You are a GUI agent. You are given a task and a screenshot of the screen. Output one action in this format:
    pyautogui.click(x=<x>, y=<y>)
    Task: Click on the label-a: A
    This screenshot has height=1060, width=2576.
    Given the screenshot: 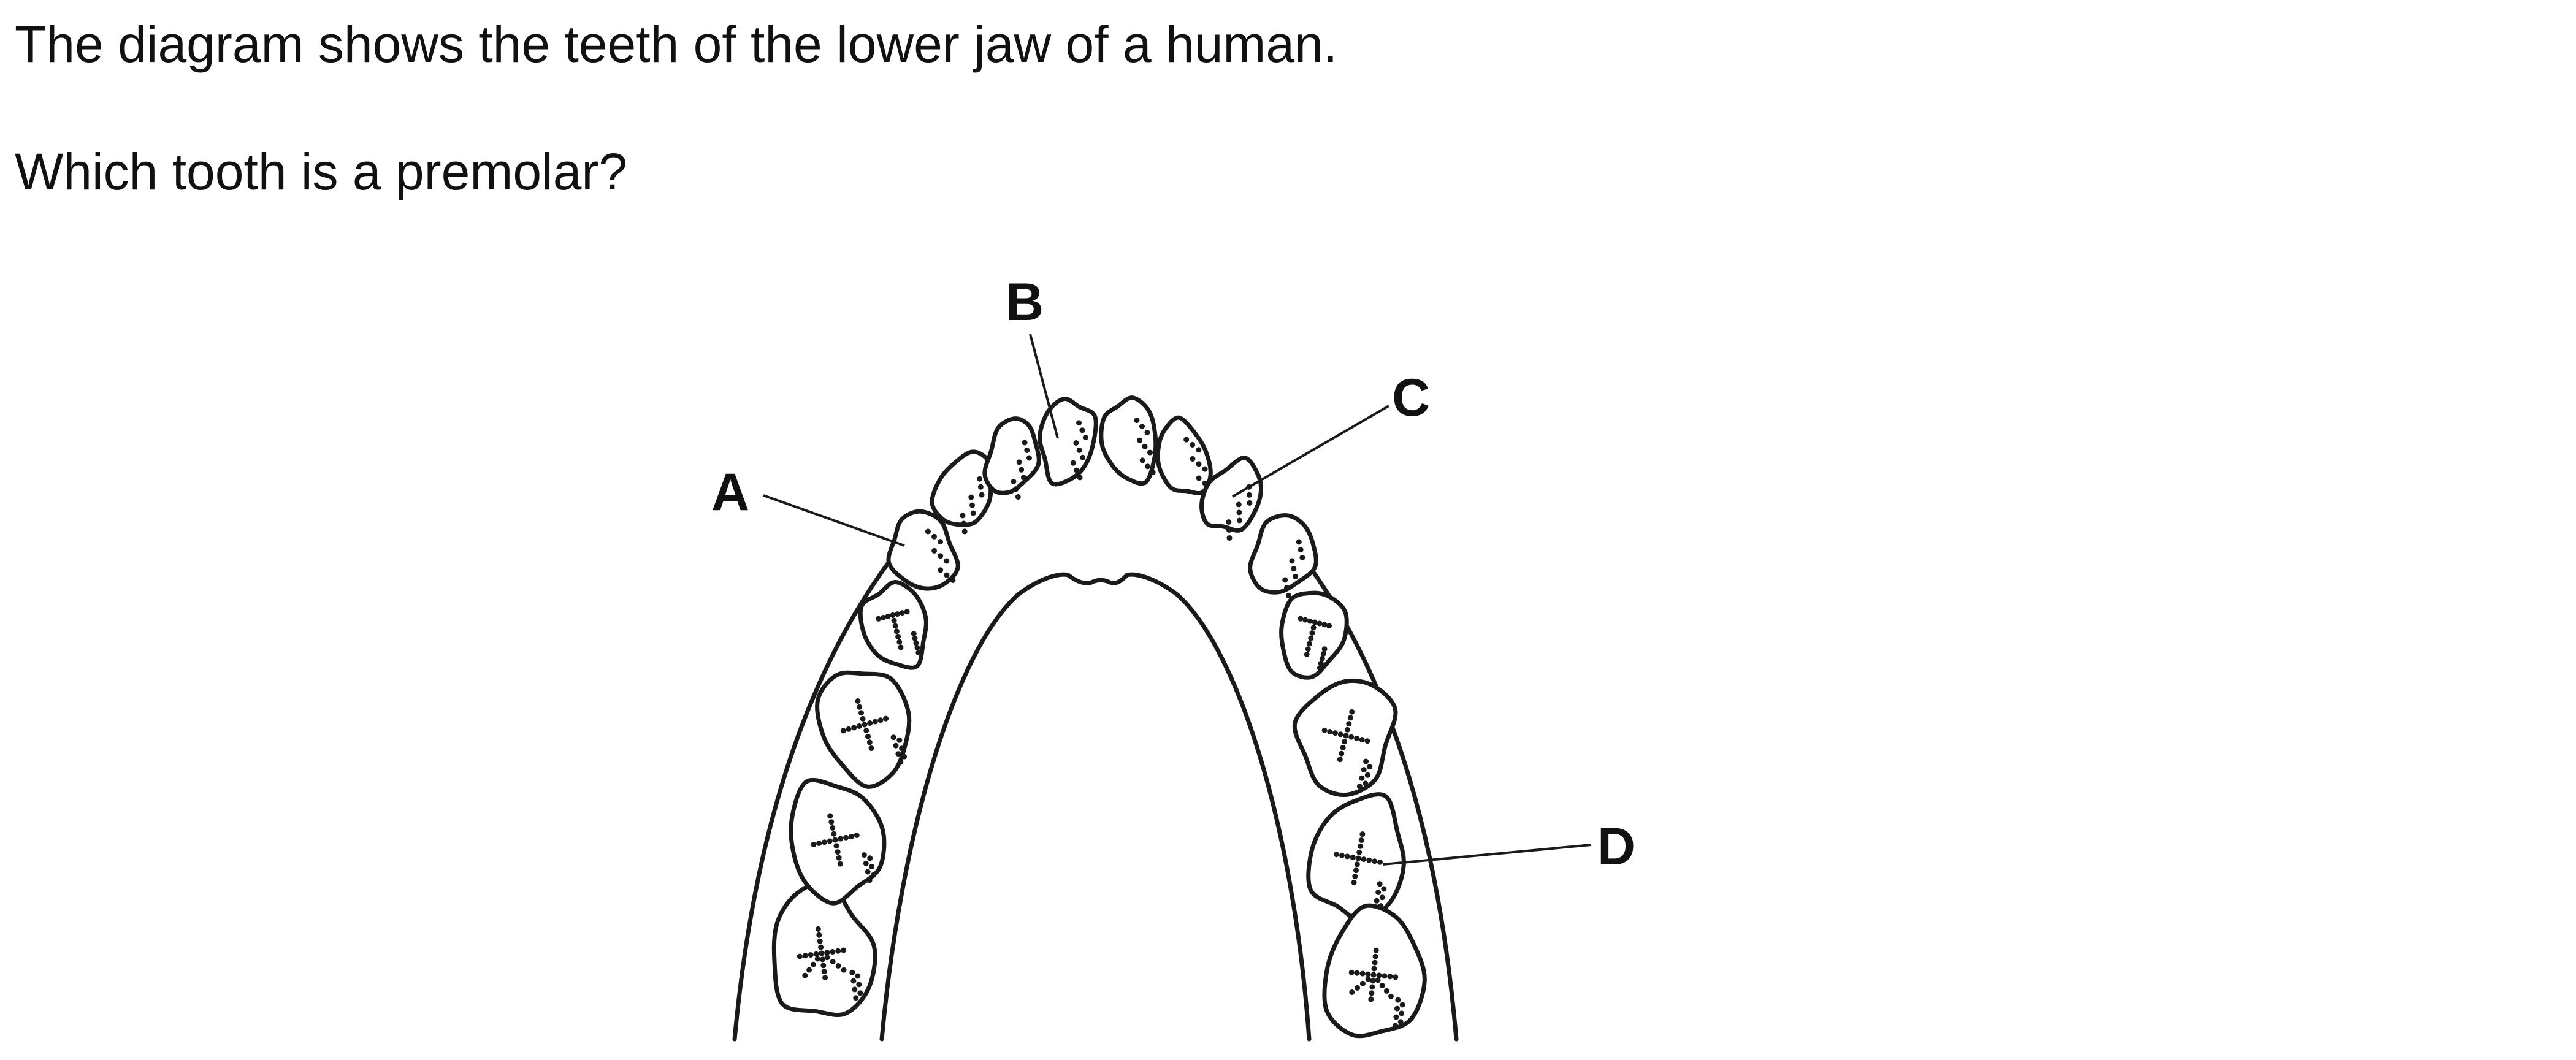 What is the action you would take?
    pyautogui.click(x=730, y=492)
    